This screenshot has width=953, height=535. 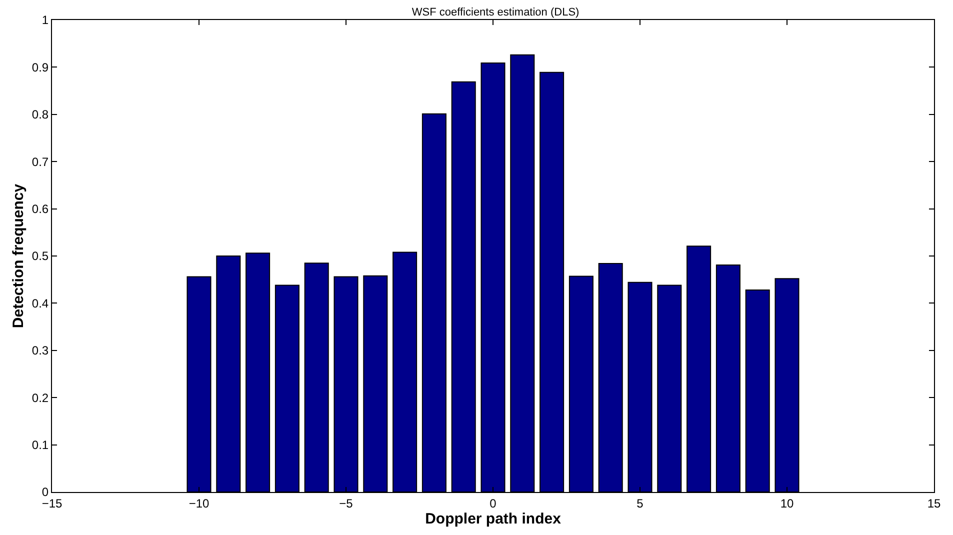 What do you see at coordinates (40, 115) in the screenshot?
I see `y-tick-label: 0.8` at bounding box center [40, 115].